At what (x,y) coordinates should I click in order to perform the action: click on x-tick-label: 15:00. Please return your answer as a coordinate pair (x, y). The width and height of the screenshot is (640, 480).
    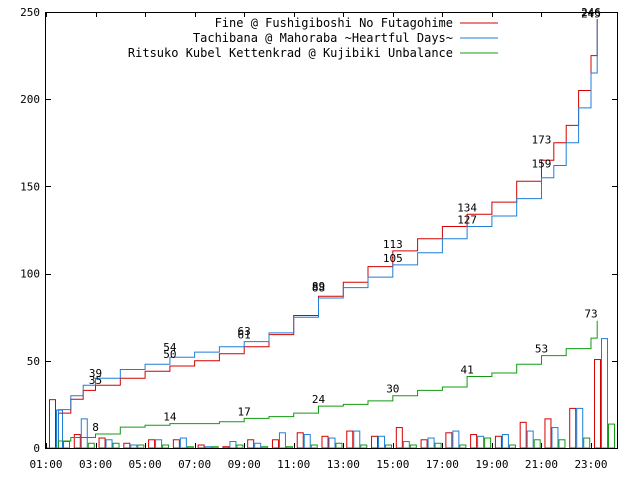
    Looking at the image, I should click on (392, 464).